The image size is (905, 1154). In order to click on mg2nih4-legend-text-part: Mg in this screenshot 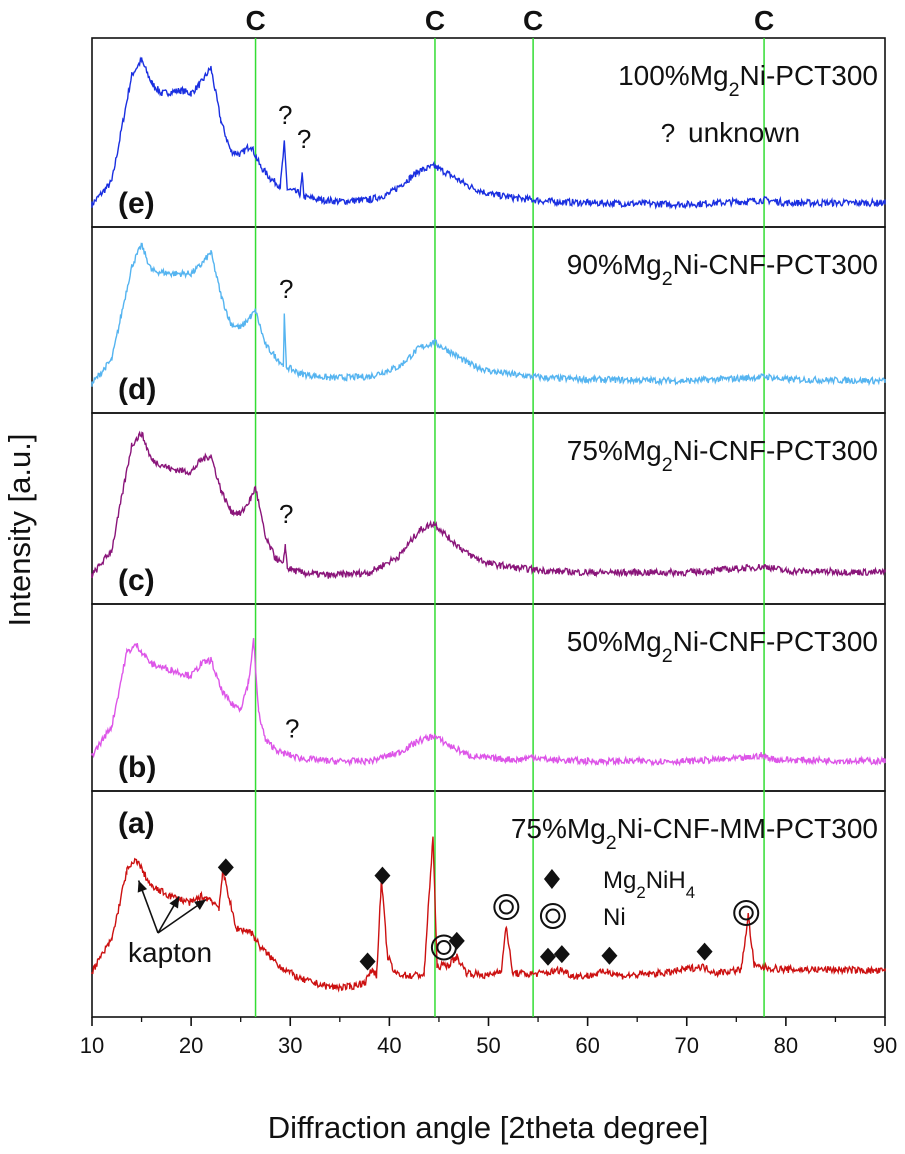, I will do `click(619, 880)`.